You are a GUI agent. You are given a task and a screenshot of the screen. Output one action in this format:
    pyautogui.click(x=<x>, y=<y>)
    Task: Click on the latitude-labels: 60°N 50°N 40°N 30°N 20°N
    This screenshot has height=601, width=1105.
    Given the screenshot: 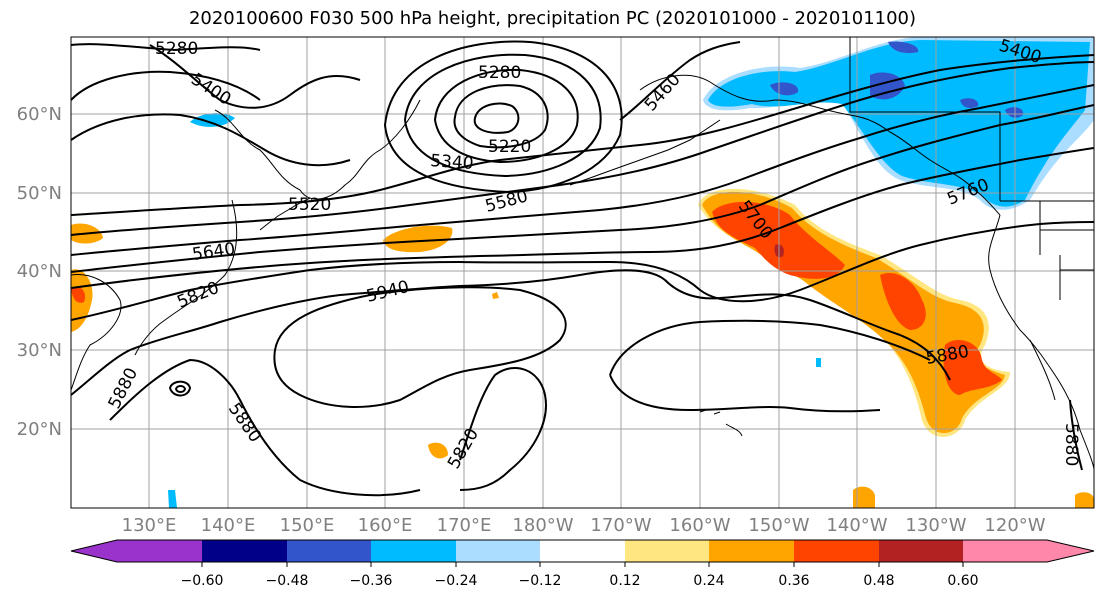 What is the action you would take?
    pyautogui.click(x=39, y=272)
    